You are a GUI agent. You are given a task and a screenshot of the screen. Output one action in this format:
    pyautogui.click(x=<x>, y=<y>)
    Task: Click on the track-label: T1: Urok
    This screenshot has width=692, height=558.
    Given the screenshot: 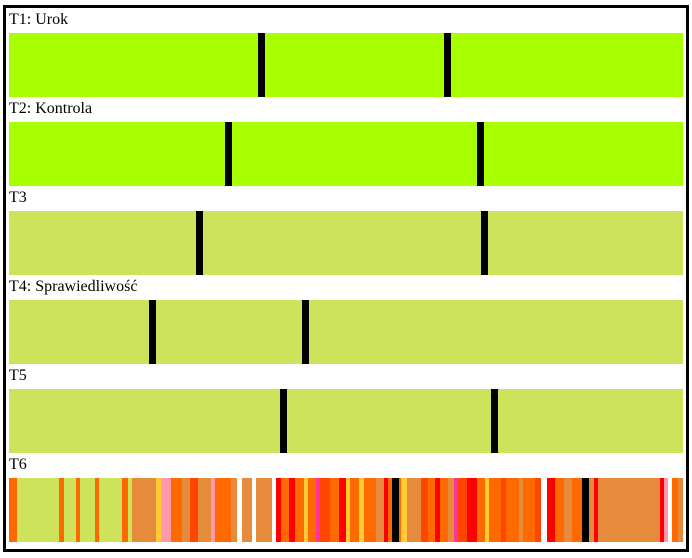 What is the action you would take?
    pyautogui.click(x=39, y=19)
    